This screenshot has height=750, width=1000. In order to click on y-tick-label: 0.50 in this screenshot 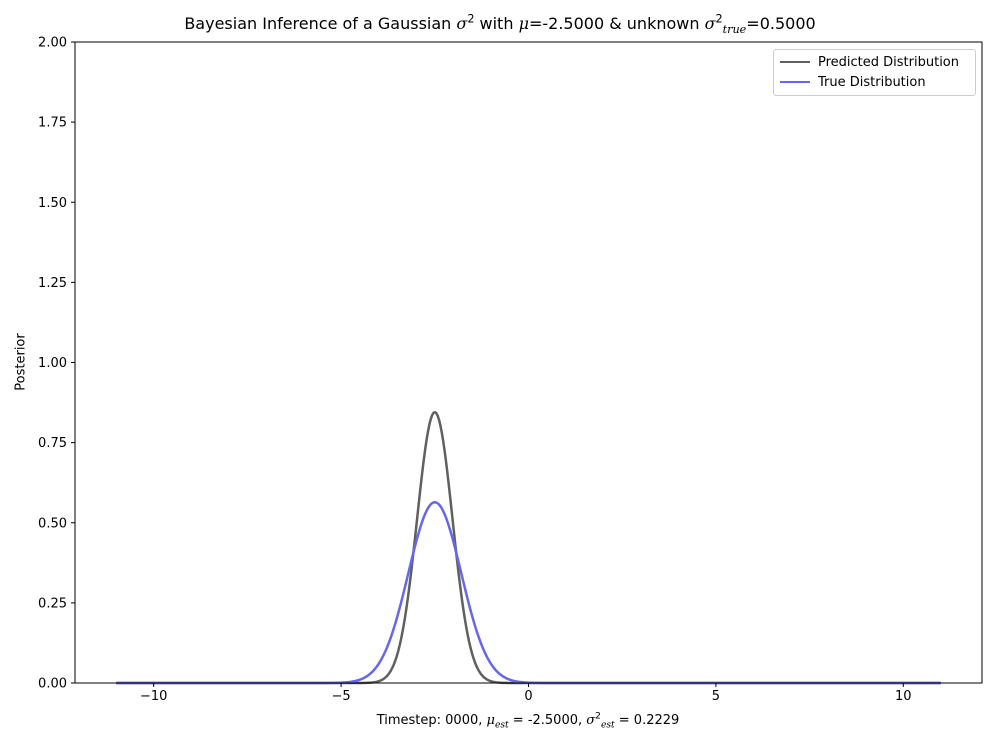, I will do `click(52, 523)`.